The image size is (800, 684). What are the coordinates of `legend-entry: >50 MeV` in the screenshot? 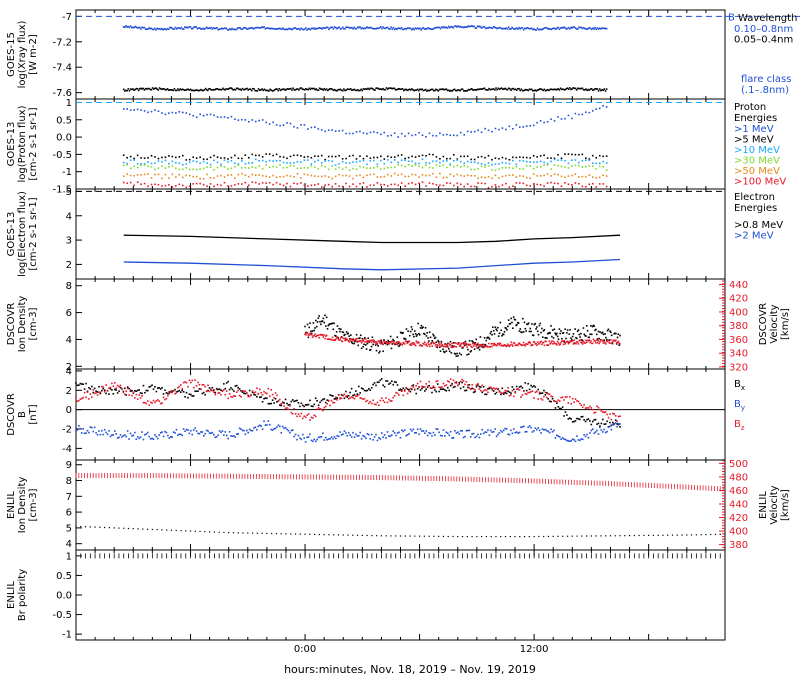 It's located at (757, 171).